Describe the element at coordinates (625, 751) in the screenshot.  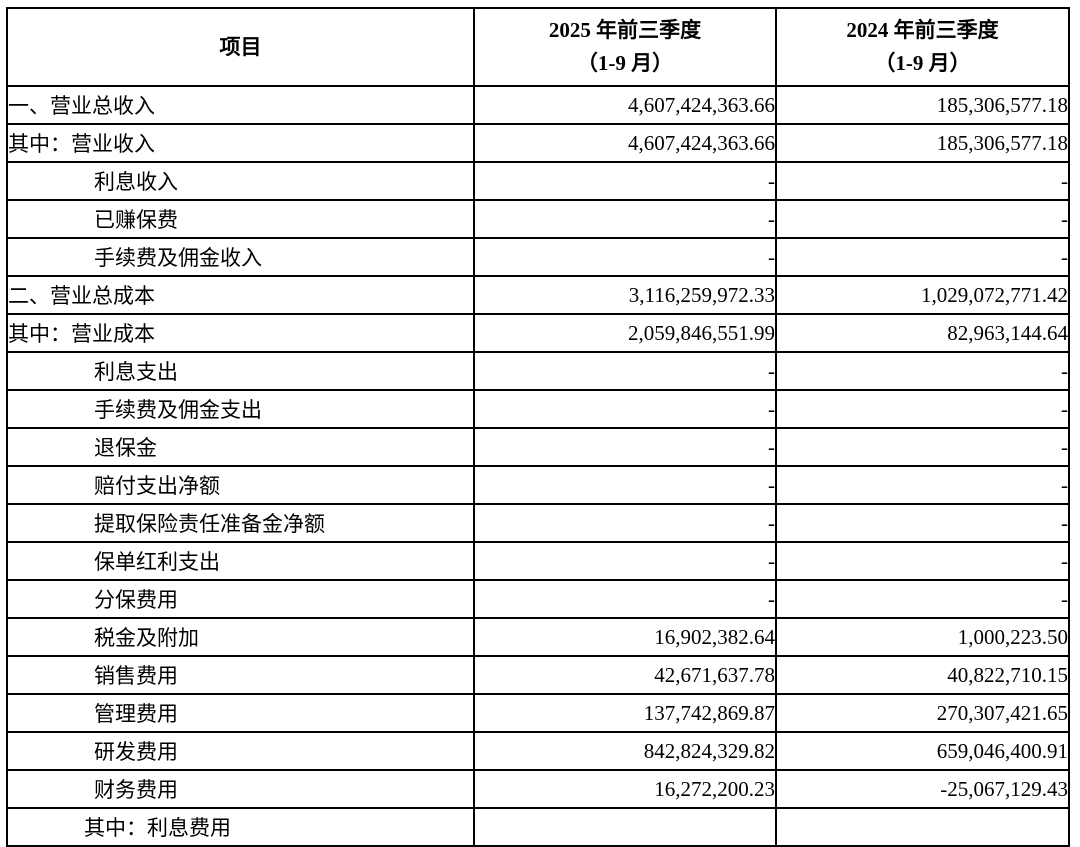
I see `value-2025-cell: 842,824,329.82` at that location.